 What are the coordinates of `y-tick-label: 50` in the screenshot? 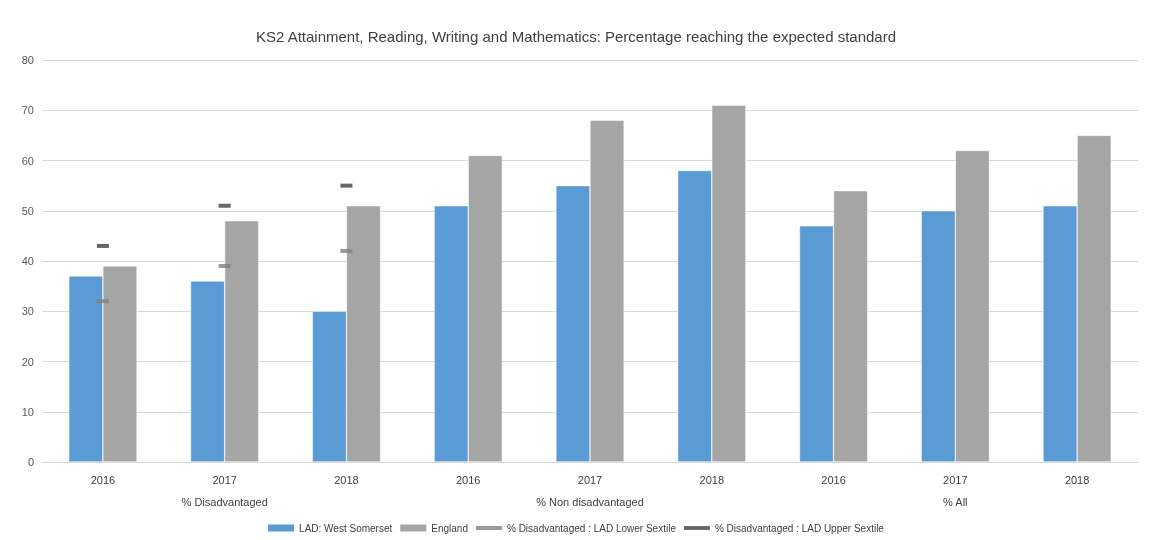 It's located at (27, 210).